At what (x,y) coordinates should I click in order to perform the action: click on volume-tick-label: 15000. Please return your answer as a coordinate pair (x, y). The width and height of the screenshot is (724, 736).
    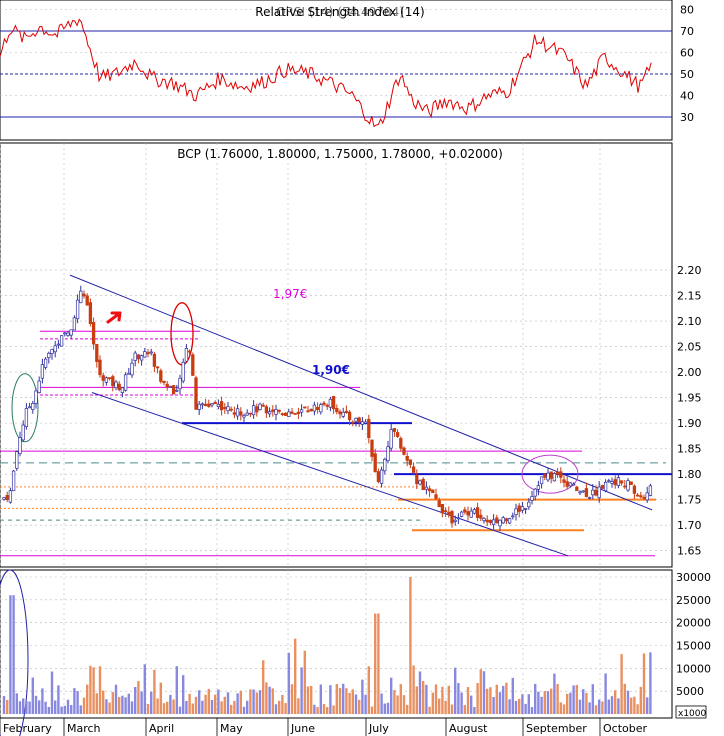
    Looking at the image, I should click on (693, 645).